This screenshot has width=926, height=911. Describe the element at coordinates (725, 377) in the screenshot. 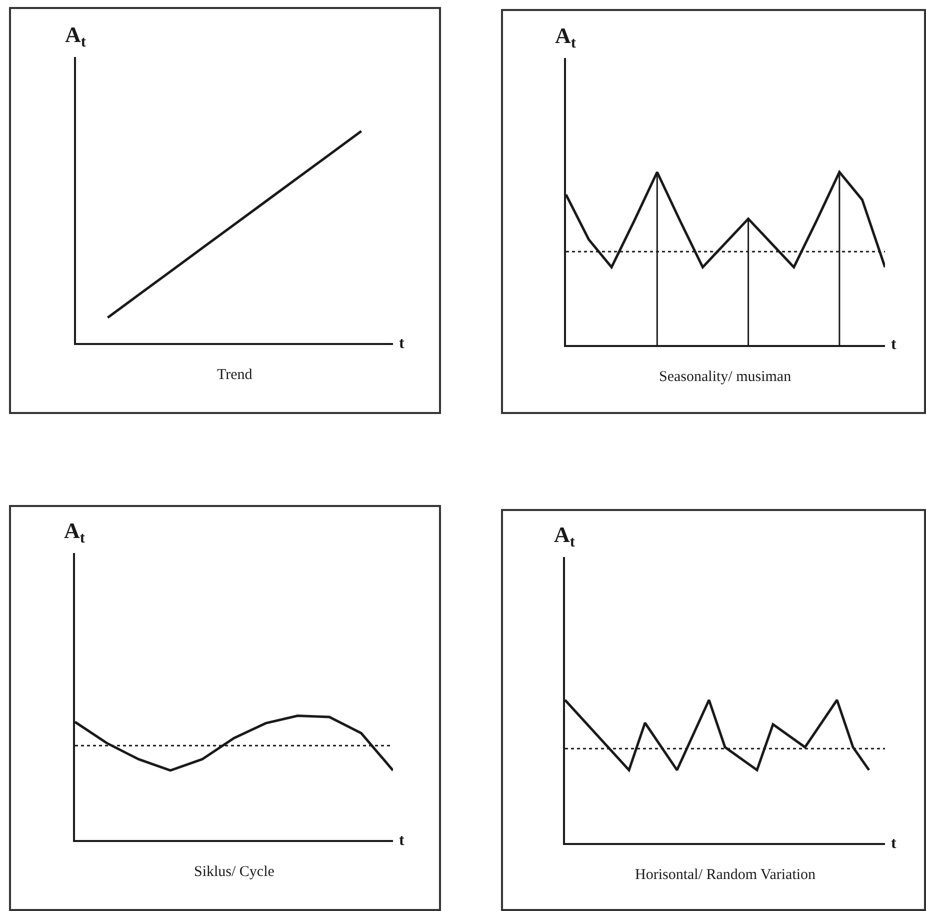

I see `text: Seasonality/ musiman` at that location.